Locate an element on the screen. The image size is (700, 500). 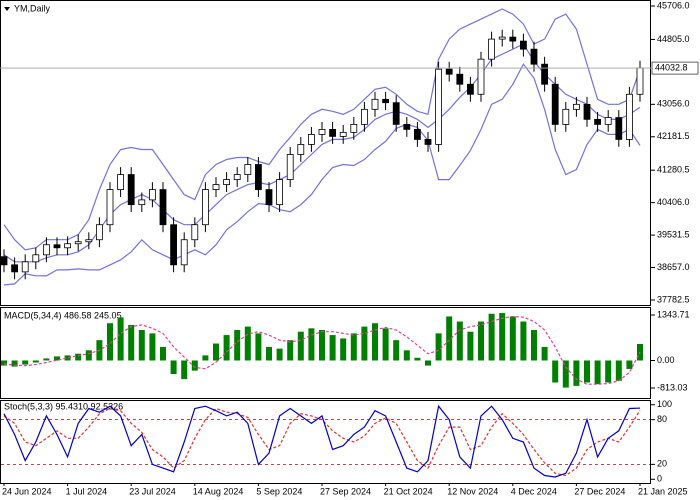
x-tick-label: 27 Sep 2024 is located at coordinates (345, 491).